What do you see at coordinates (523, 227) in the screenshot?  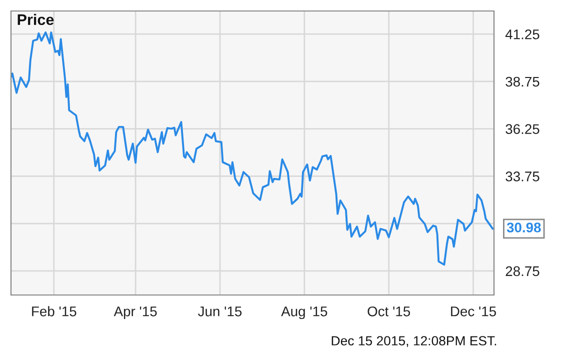 I see `annotation: 30.98` at bounding box center [523, 227].